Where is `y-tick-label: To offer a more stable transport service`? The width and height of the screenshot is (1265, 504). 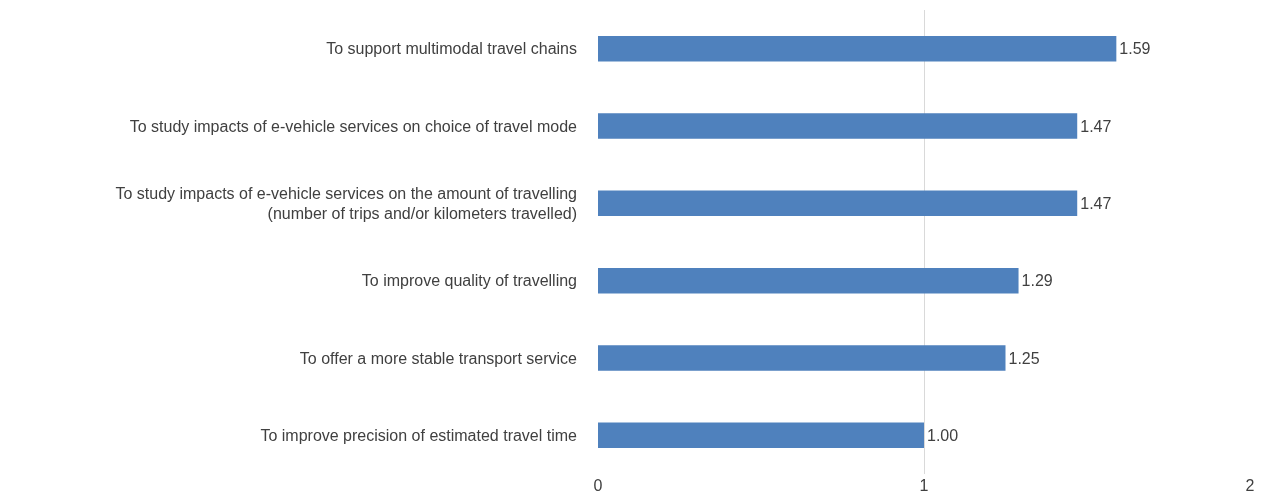
y-tick-label: To offer a more stable transport service is located at coordinates (438, 358).